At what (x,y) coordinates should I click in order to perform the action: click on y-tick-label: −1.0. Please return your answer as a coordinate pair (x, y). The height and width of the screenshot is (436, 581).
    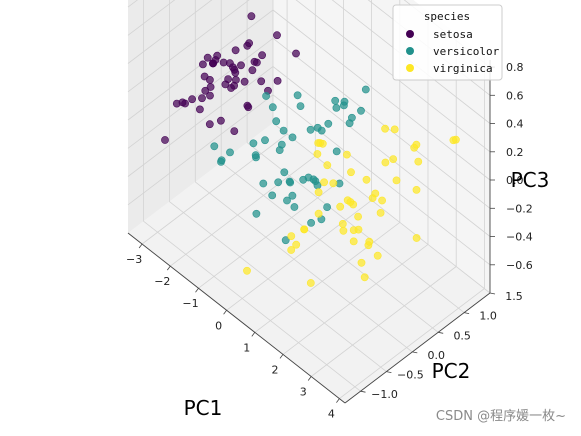
    Looking at the image, I should click on (384, 394).